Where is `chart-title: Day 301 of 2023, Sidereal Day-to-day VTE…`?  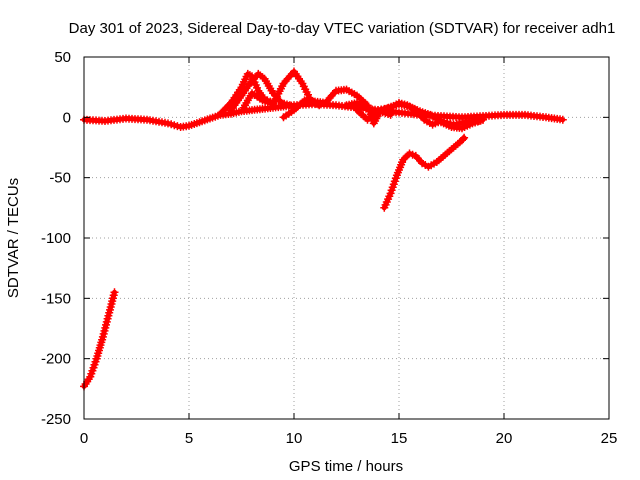 chart-title: Day 301 of 2023, Sidereal Day-to-day VTE… is located at coordinates (342, 28).